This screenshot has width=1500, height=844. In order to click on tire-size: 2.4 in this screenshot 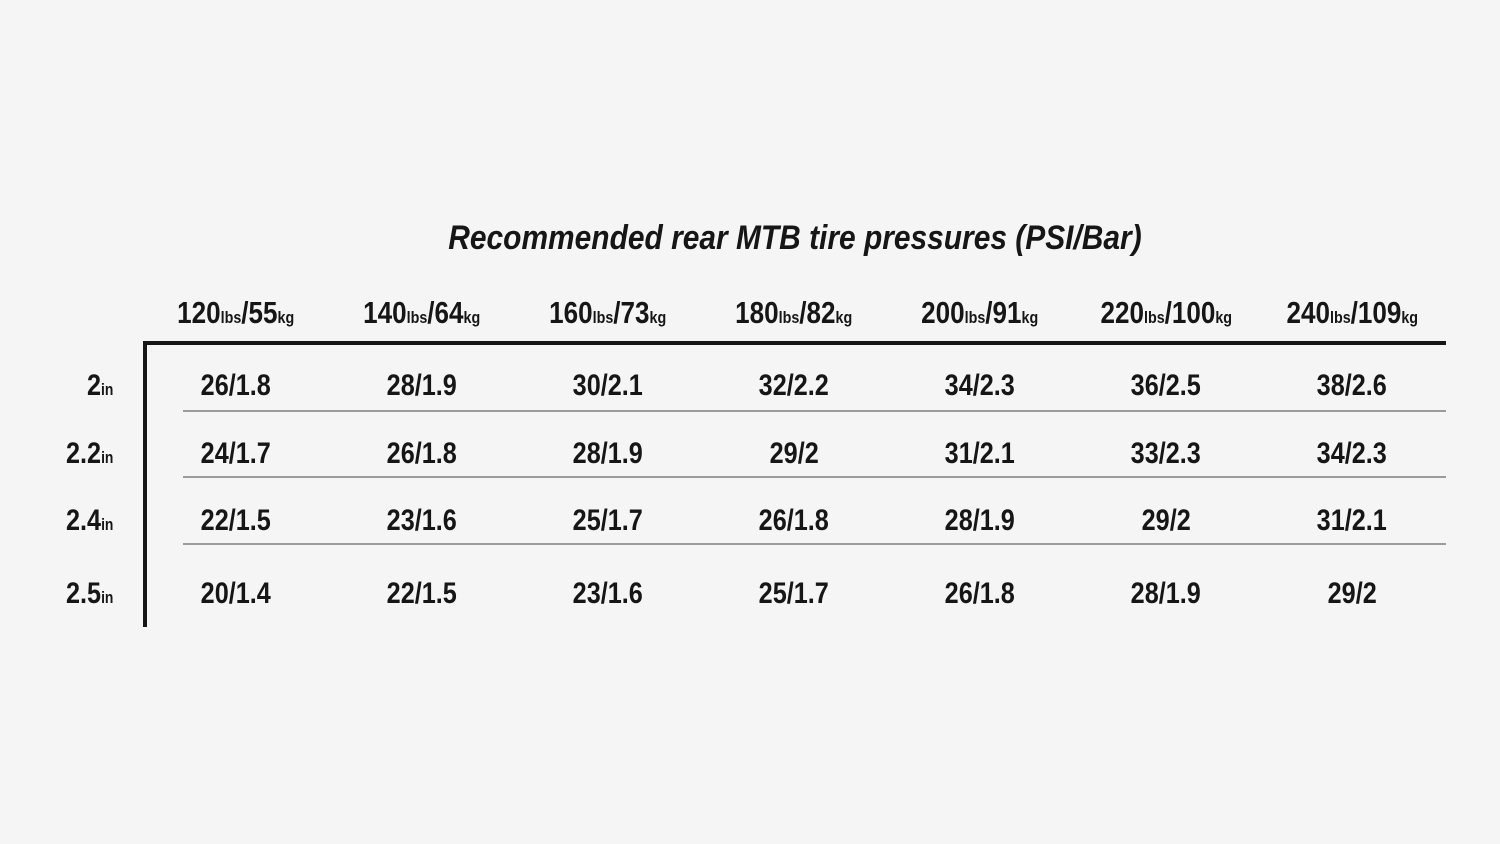, I will do `click(83, 520)`.